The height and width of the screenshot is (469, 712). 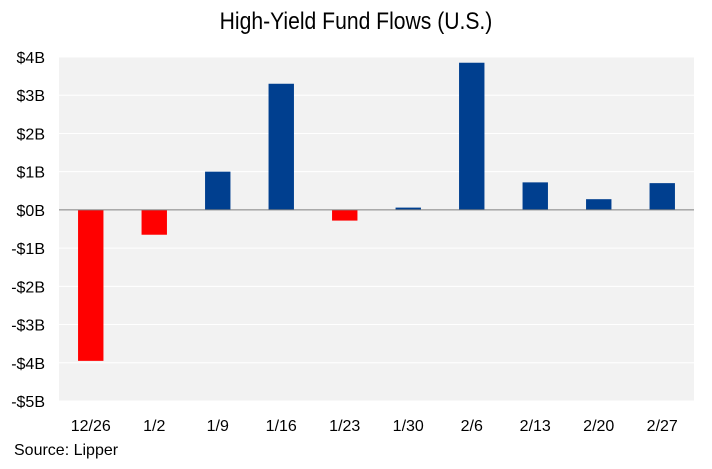 I want to click on y-tick-label: -$5B, so click(x=28, y=402).